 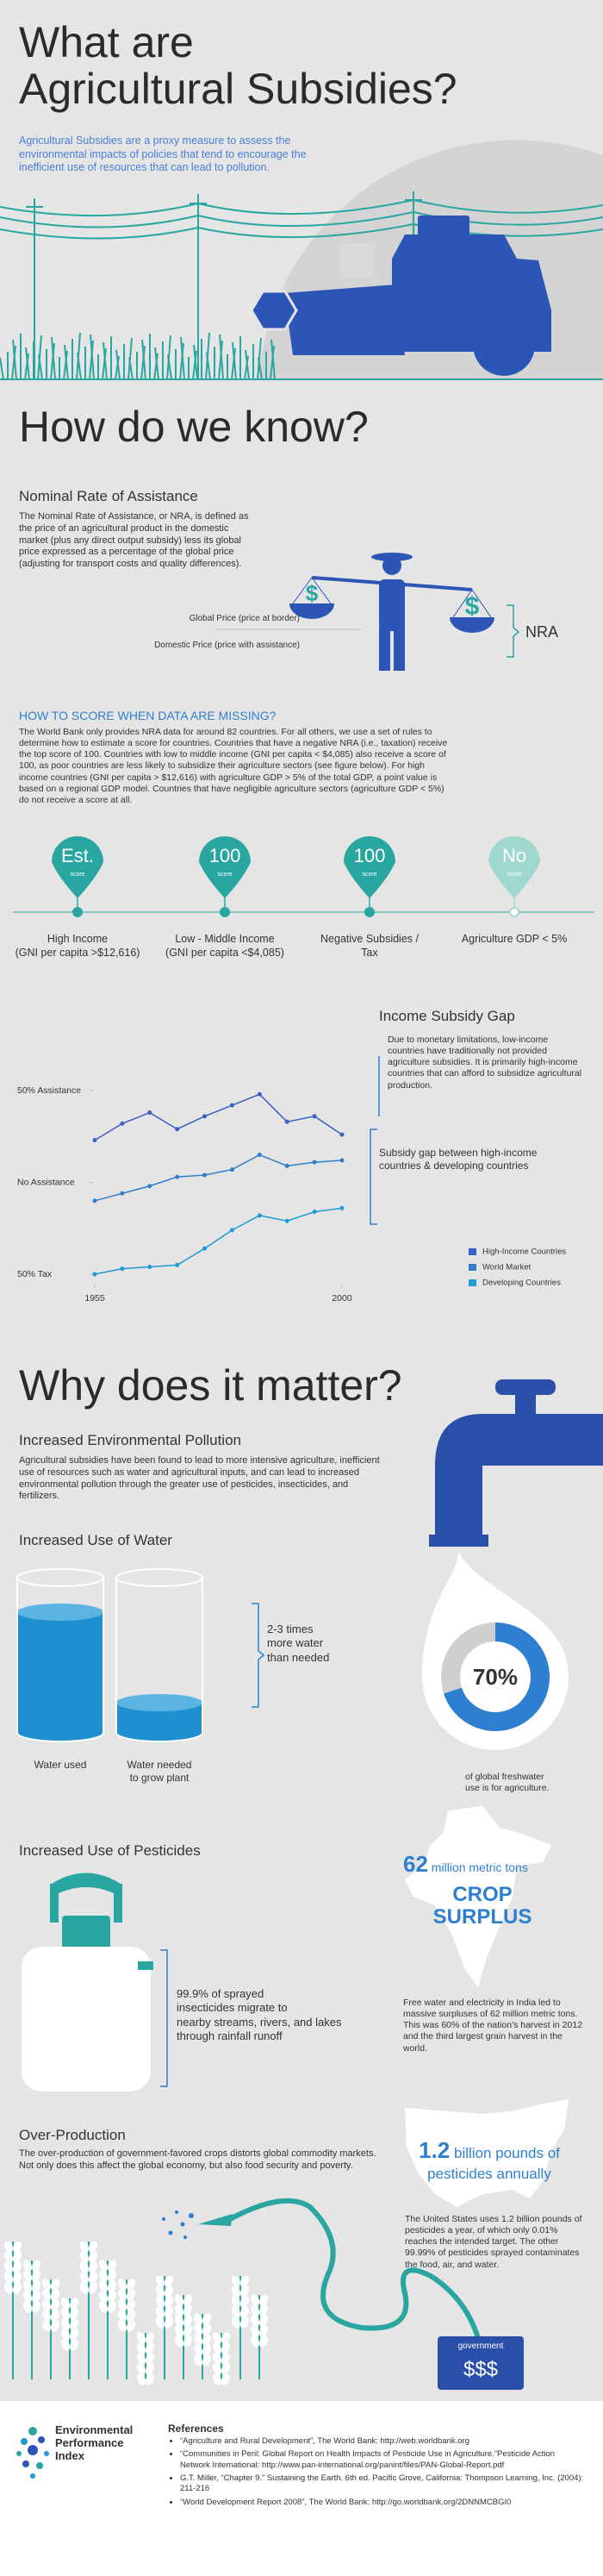 I want to click on footer-background, so click(x=301, y=2488).